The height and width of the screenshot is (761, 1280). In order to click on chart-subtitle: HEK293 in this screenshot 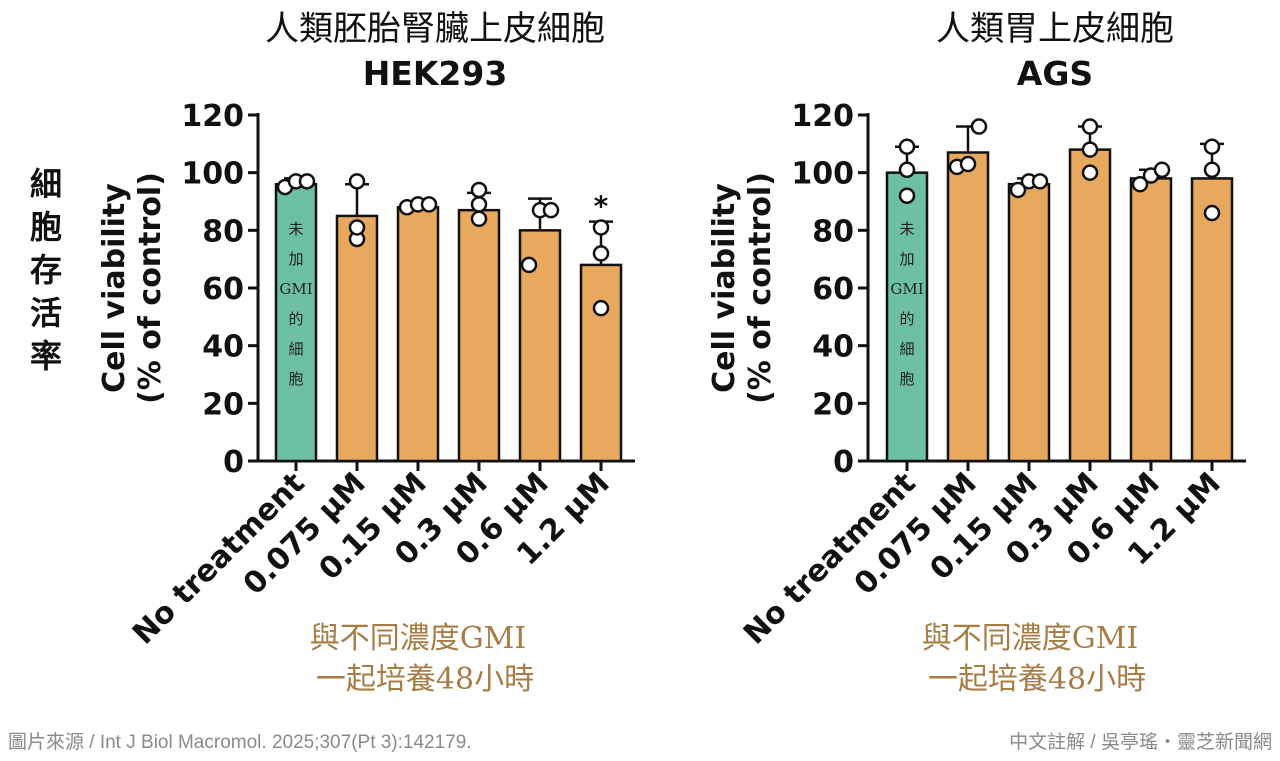, I will do `click(435, 73)`.